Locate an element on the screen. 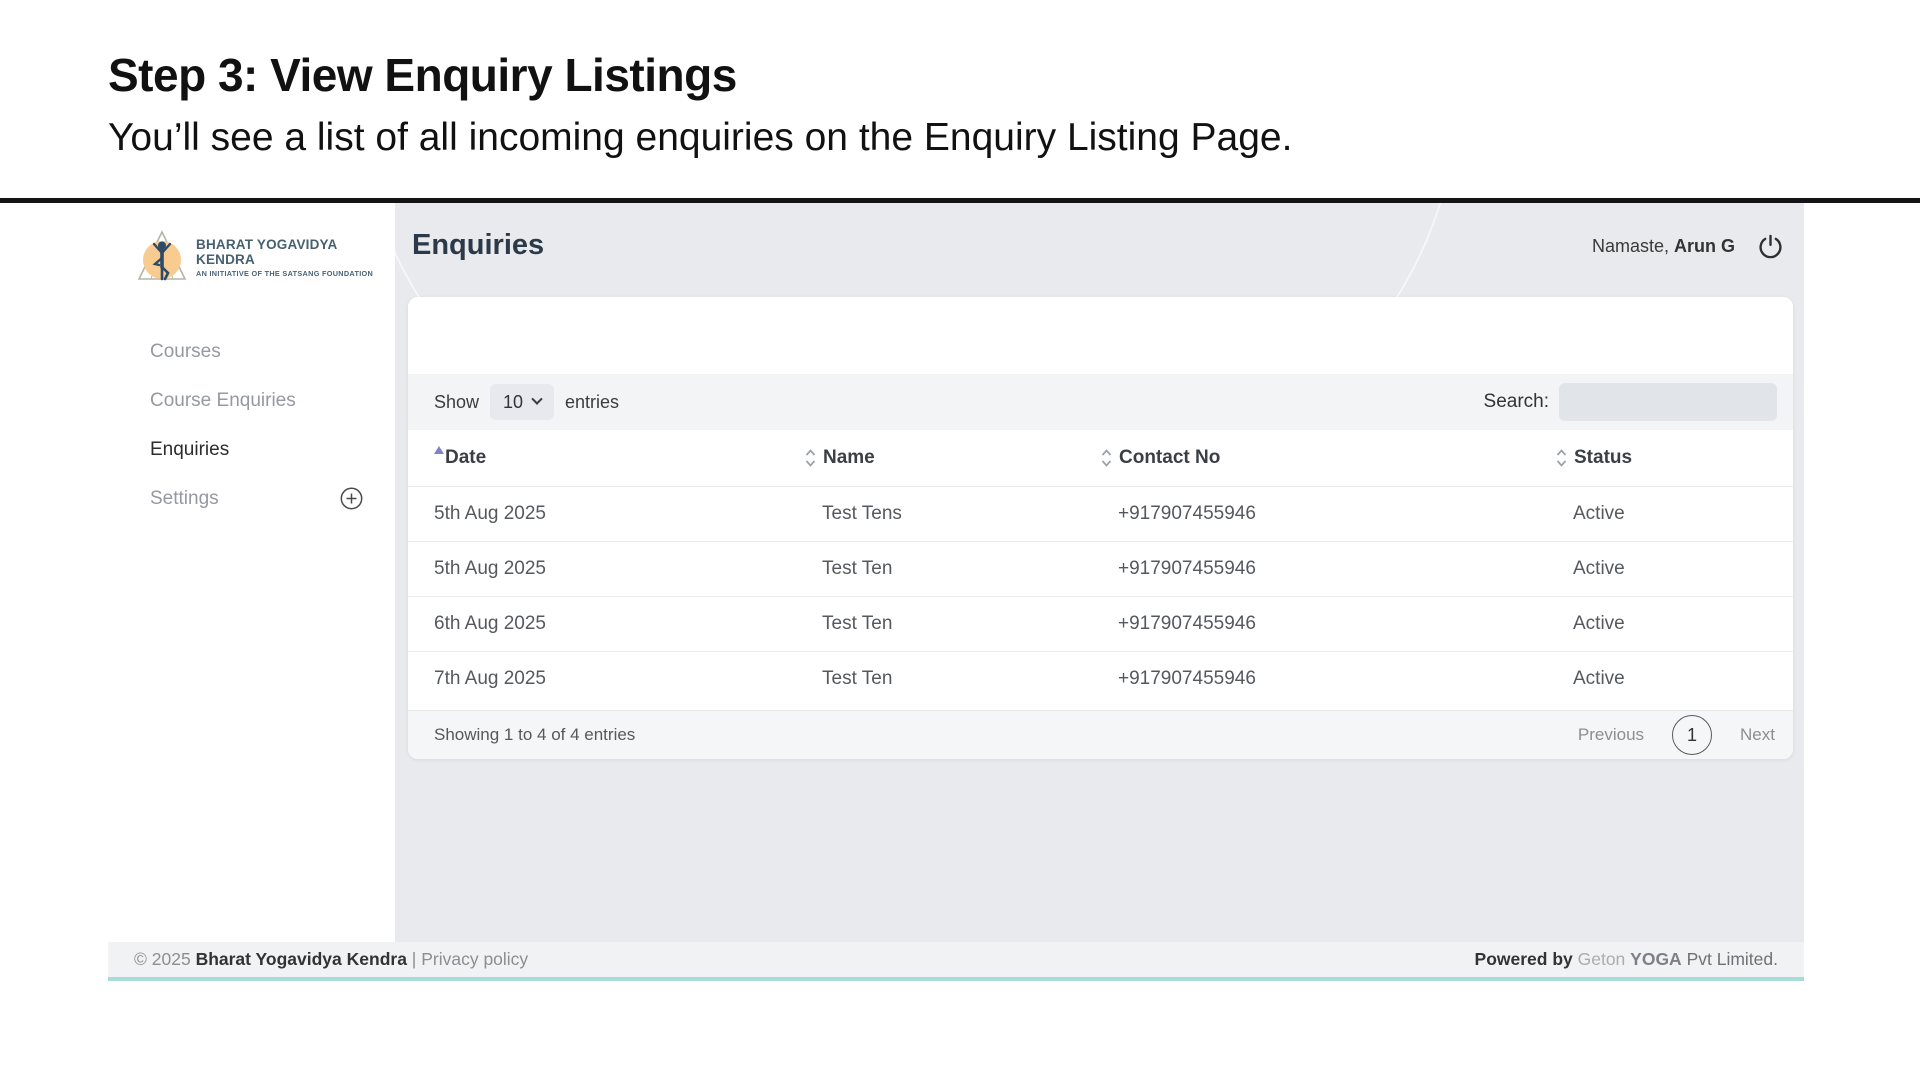 This screenshot has width=1920, height=1080. powered-prefix: Powered by is located at coordinates (1526, 959).